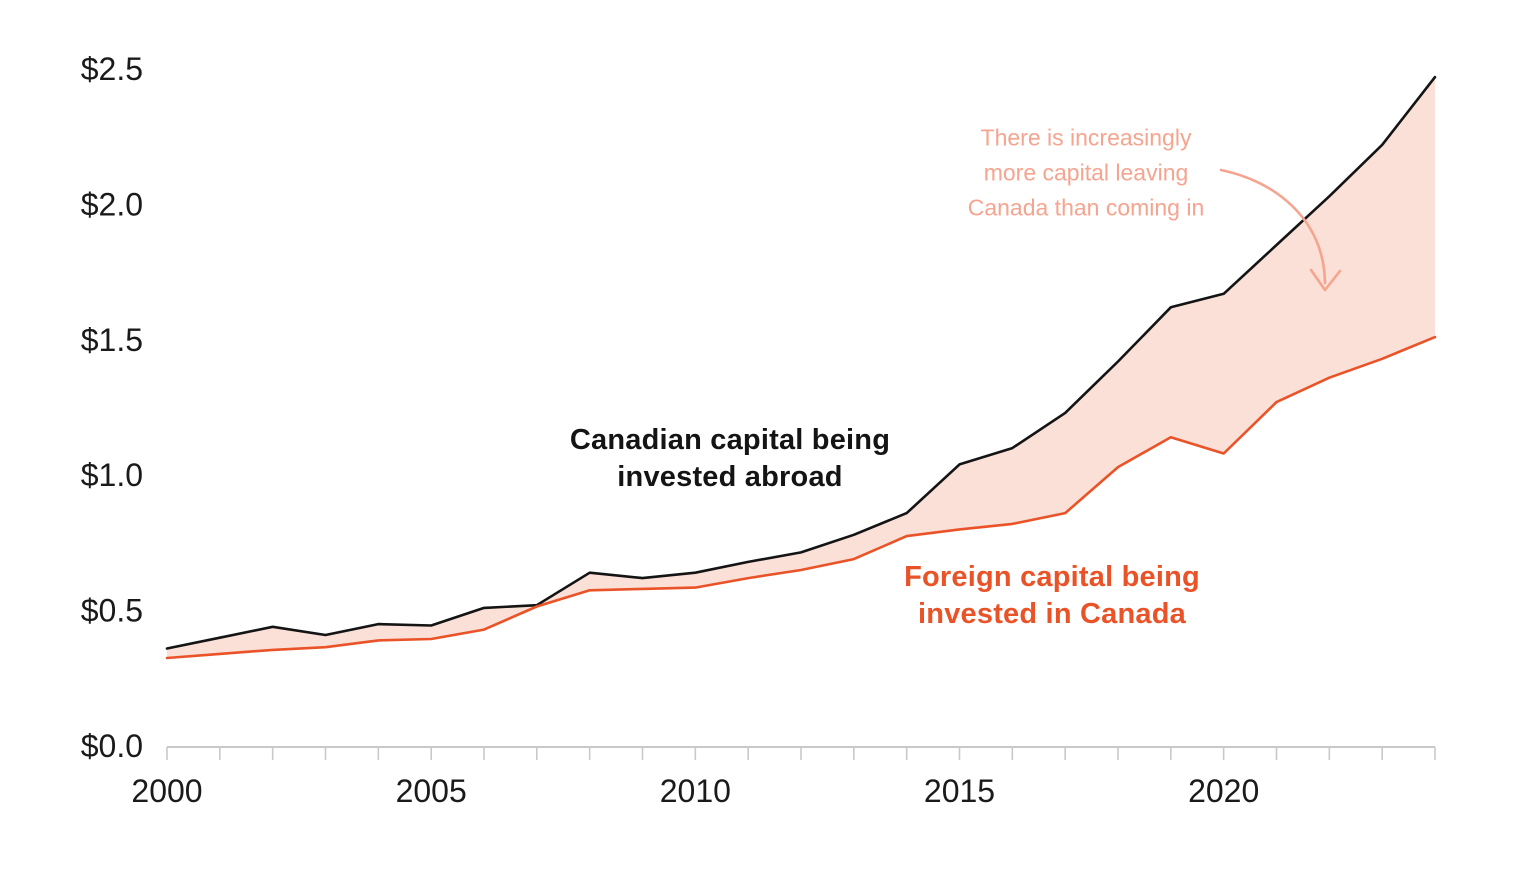 The image size is (1536, 877). Describe the element at coordinates (1086, 137) in the screenshot. I see `annotation-line1: There is increasingly` at that location.